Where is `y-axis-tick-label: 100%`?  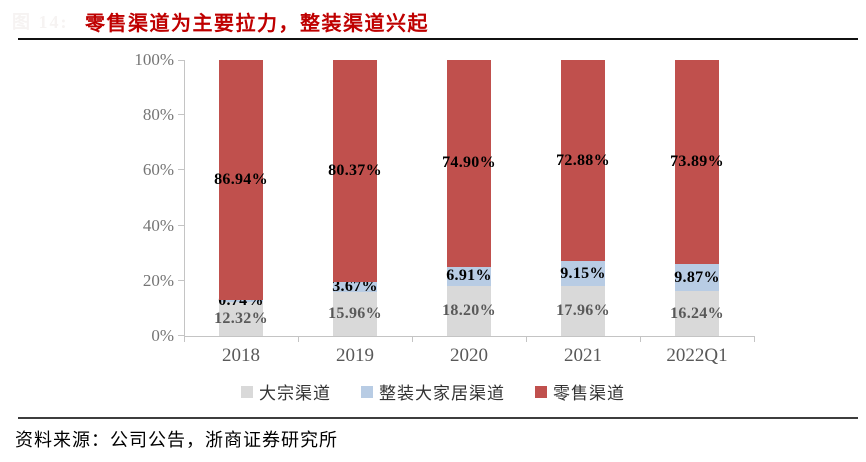
y-axis-tick-label: 100% is located at coordinates (154, 59).